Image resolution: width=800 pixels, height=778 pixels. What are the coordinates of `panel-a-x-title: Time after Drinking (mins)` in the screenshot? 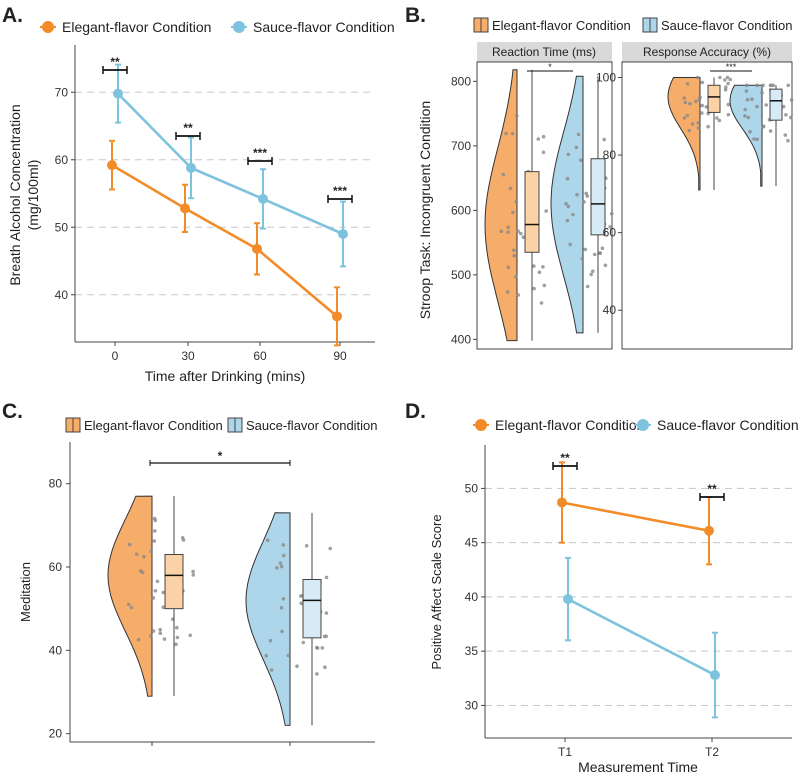 It's located at (225, 376).